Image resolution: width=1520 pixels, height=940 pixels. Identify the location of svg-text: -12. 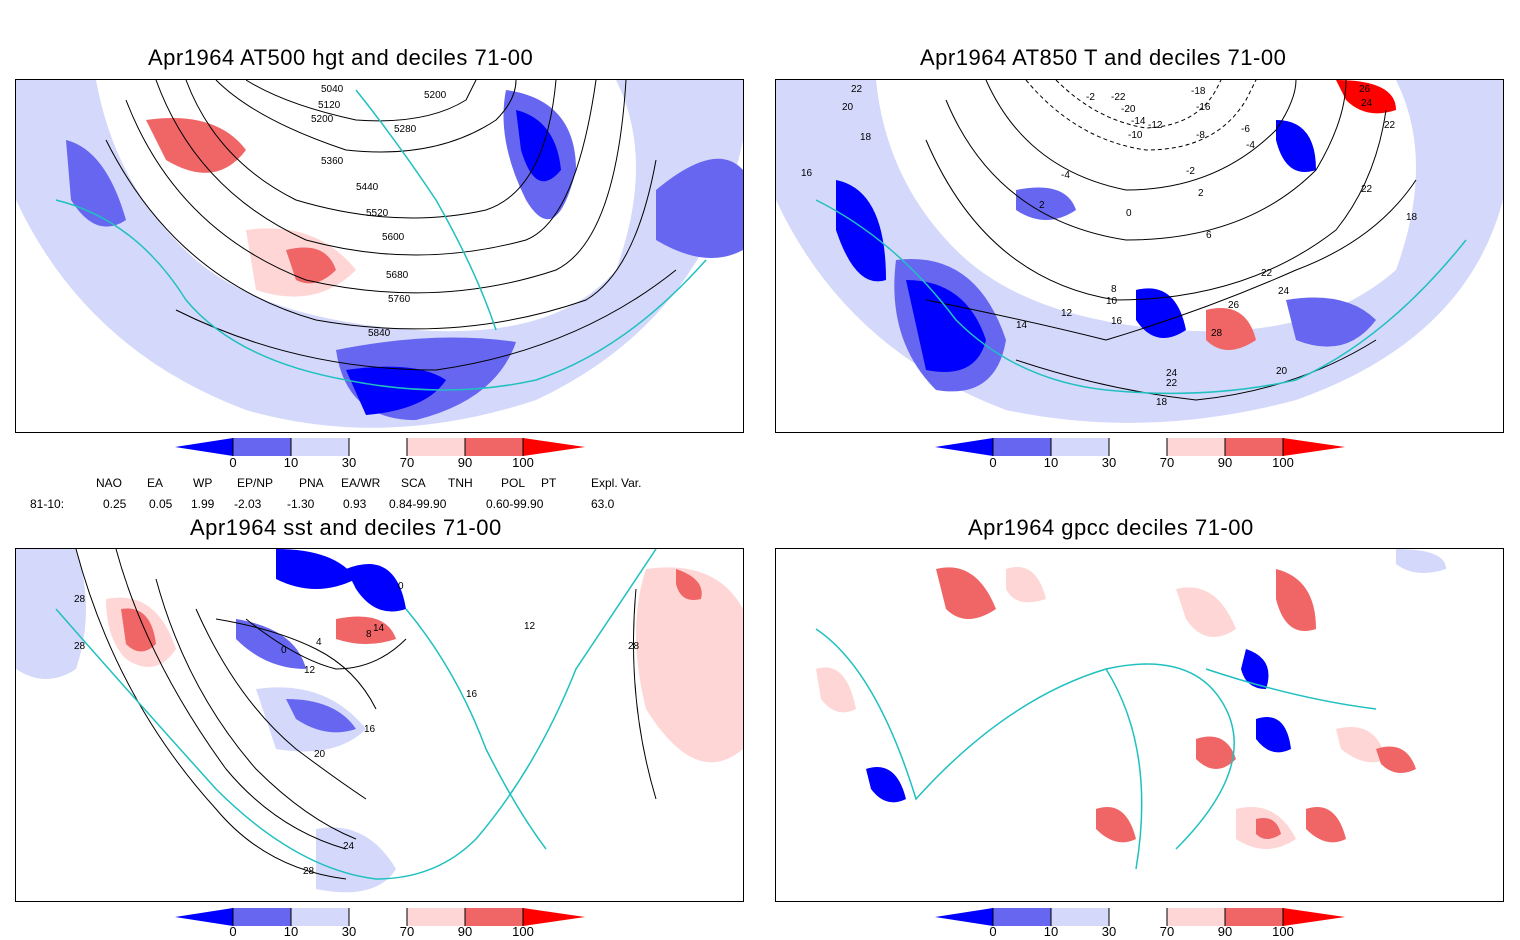
(1155, 125).